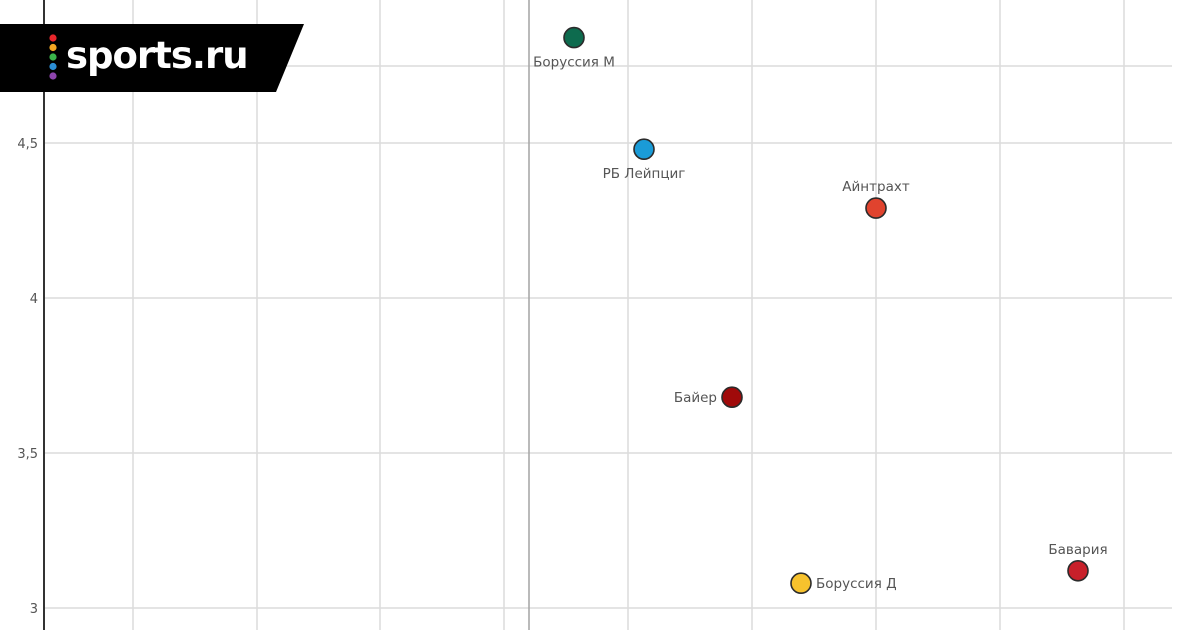 Image resolution: width=1200 pixels, height=630 pixels. Describe the element at coordinates (27, 454) in the screenshot. I see `y-tick-label: 3,5` at that location.